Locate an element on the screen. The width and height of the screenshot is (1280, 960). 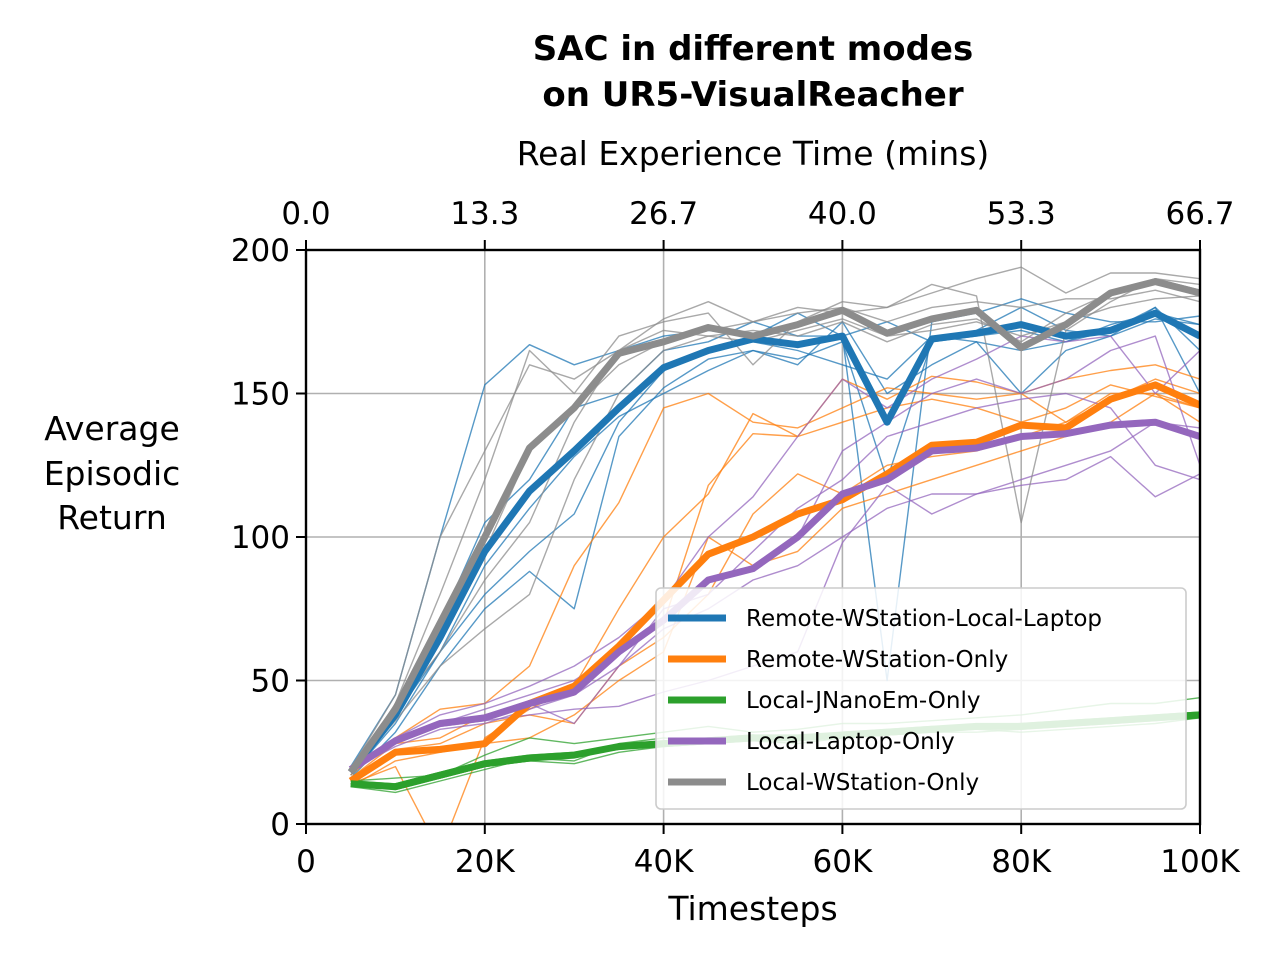
y-tick-label: 100 is located at coordinates (260, 538).